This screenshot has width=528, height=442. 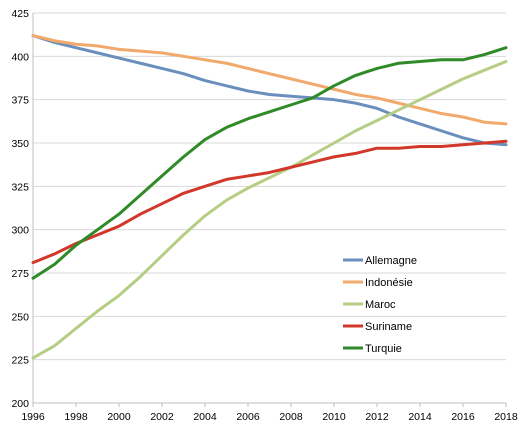 I want to click on x-tick-label: 2008, so click(x=291, y=417).